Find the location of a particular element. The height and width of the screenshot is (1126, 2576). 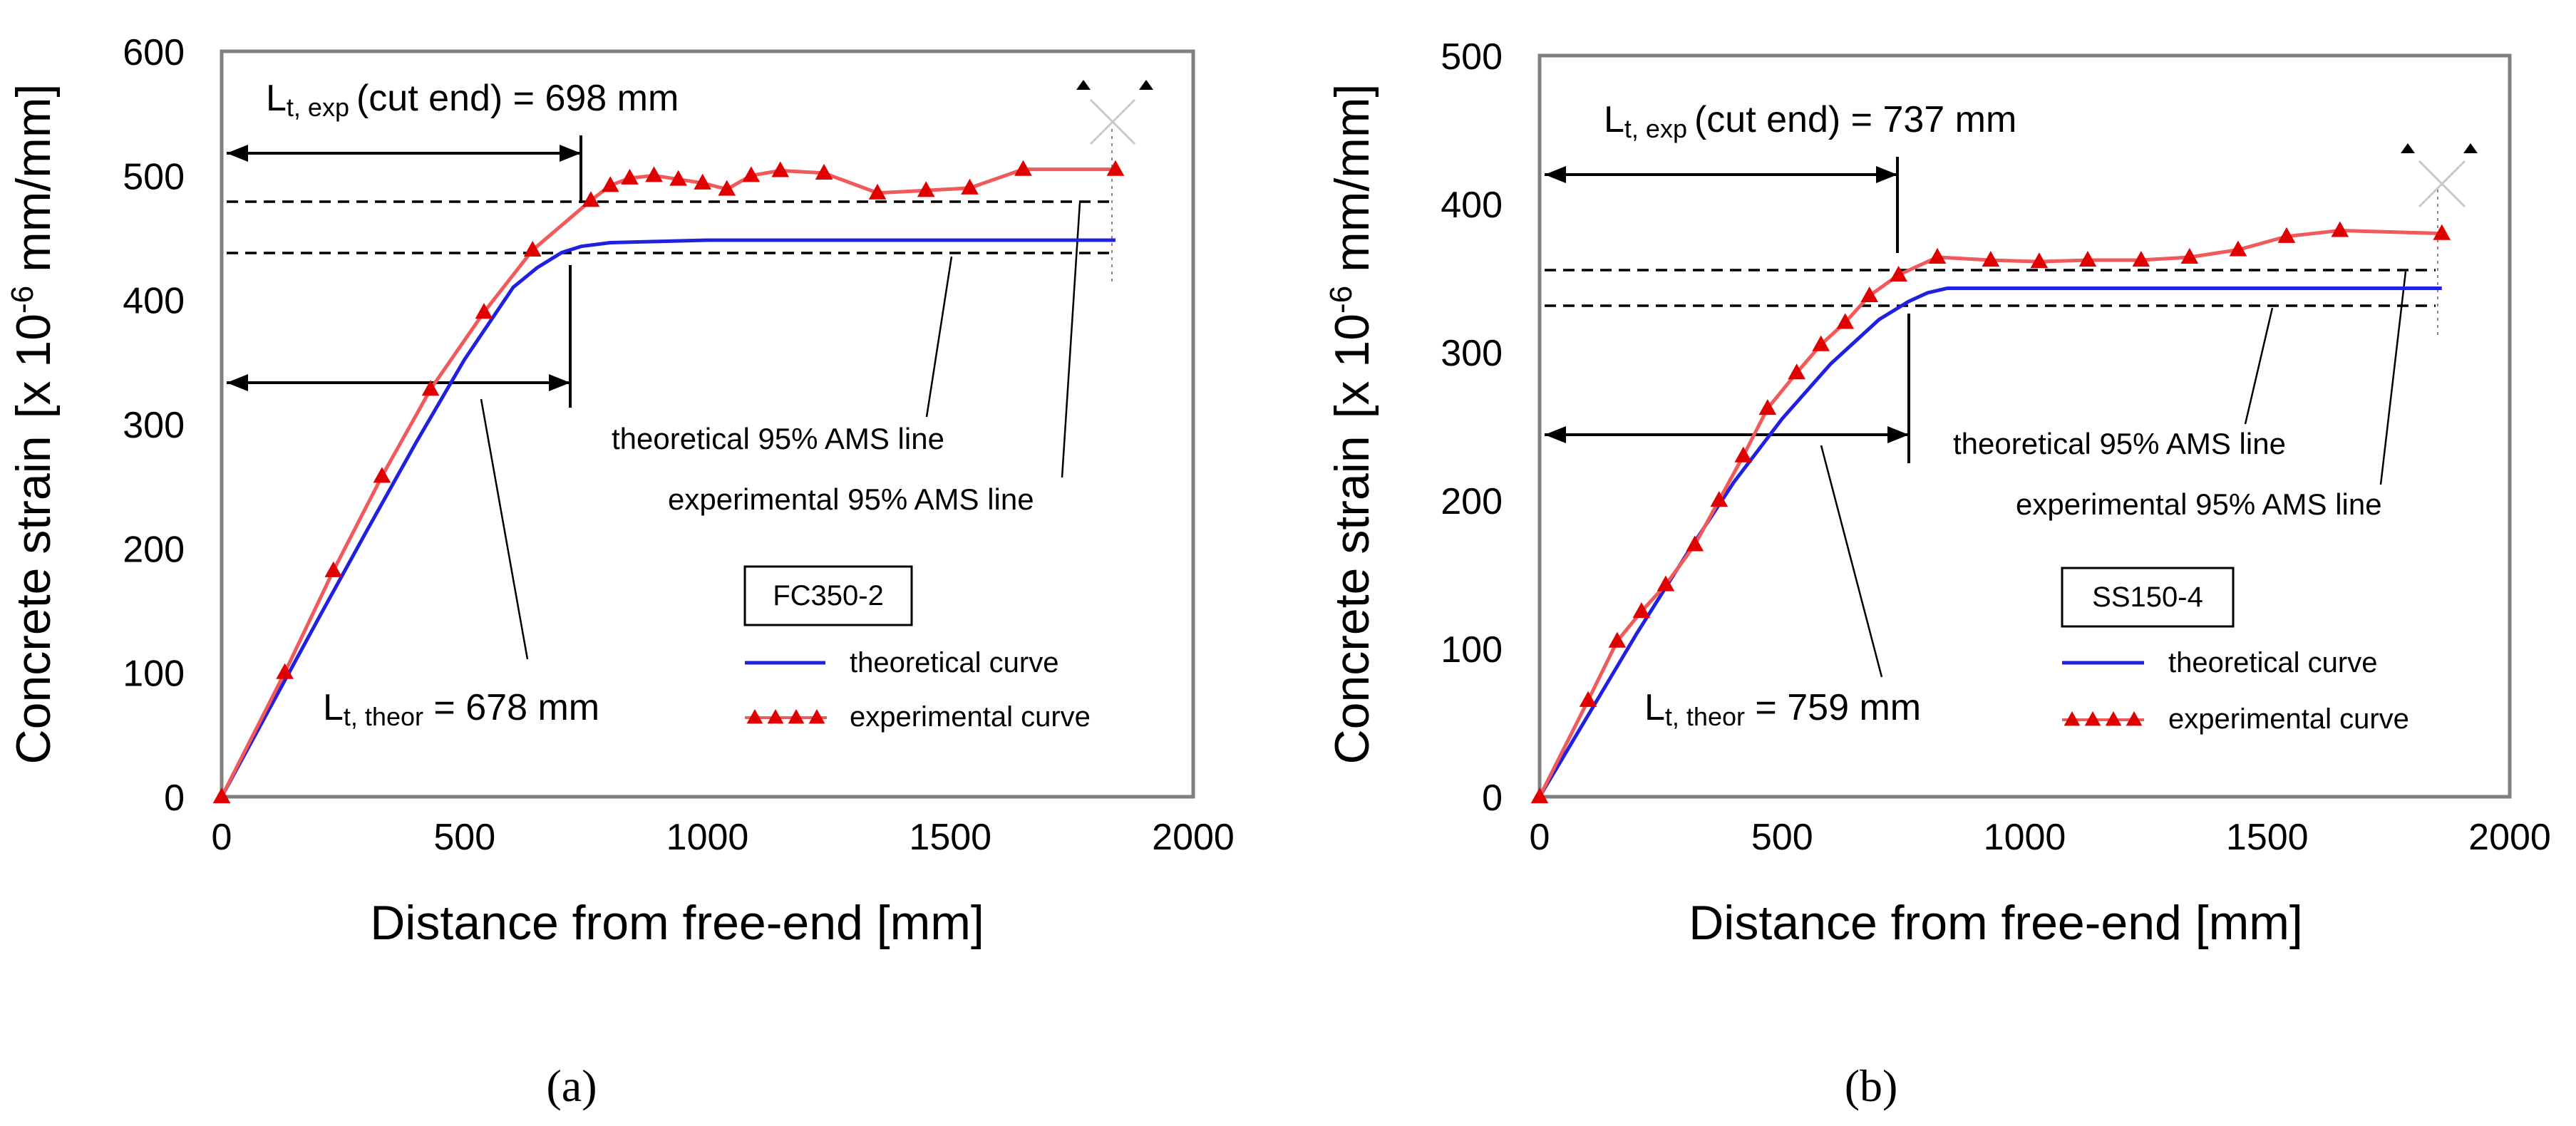

y-tick-label: 600 is located at coordinates (154, 52).